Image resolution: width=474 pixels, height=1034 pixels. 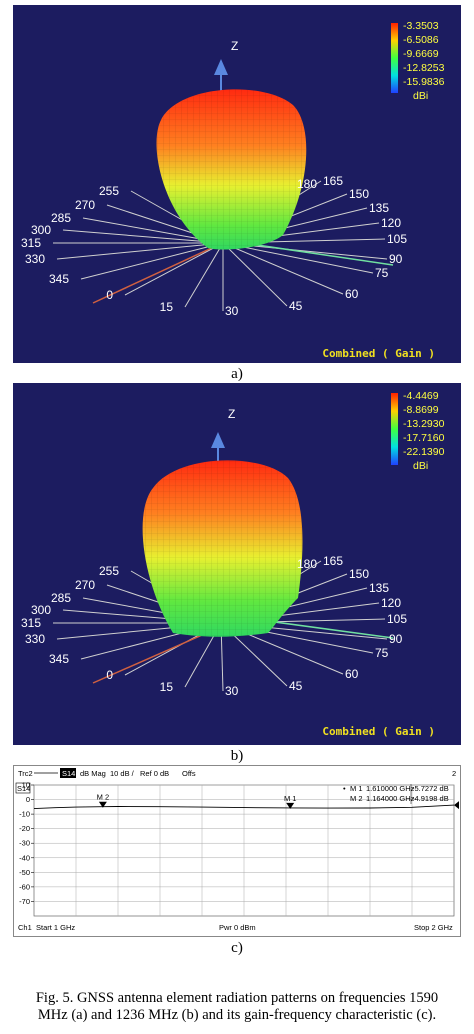 What do you see at coordinates (155, 655) in the screenshot?
I see `x-axis-b` at bounding box center [155, 655].